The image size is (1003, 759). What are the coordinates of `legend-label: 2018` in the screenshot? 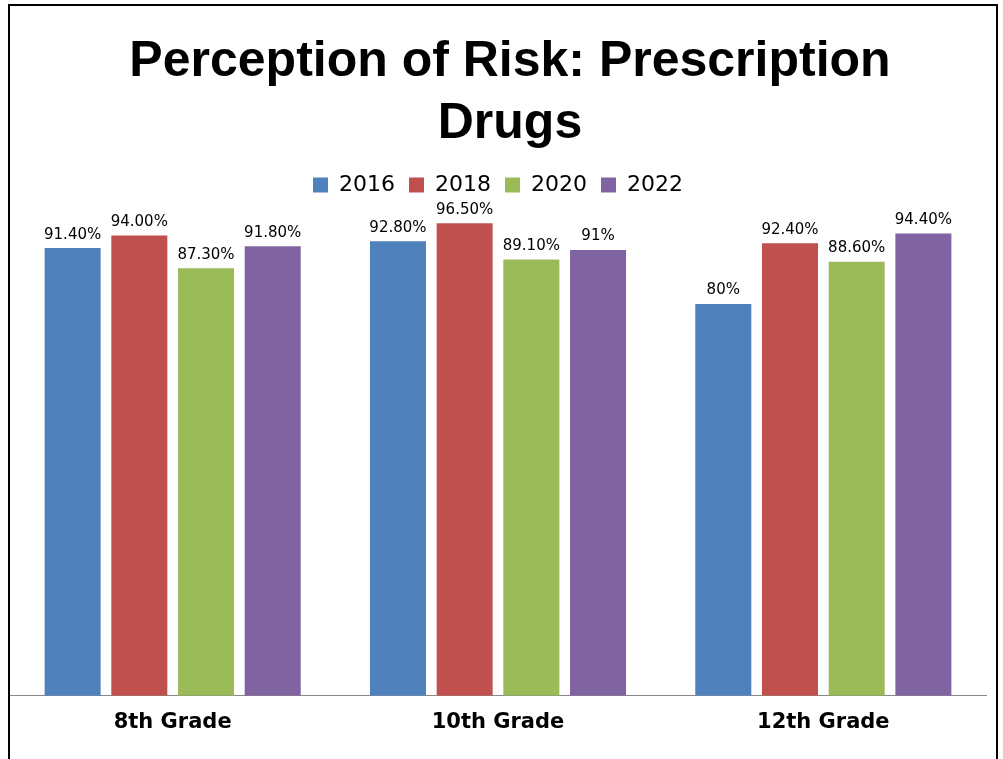 It's located at (463, 183).